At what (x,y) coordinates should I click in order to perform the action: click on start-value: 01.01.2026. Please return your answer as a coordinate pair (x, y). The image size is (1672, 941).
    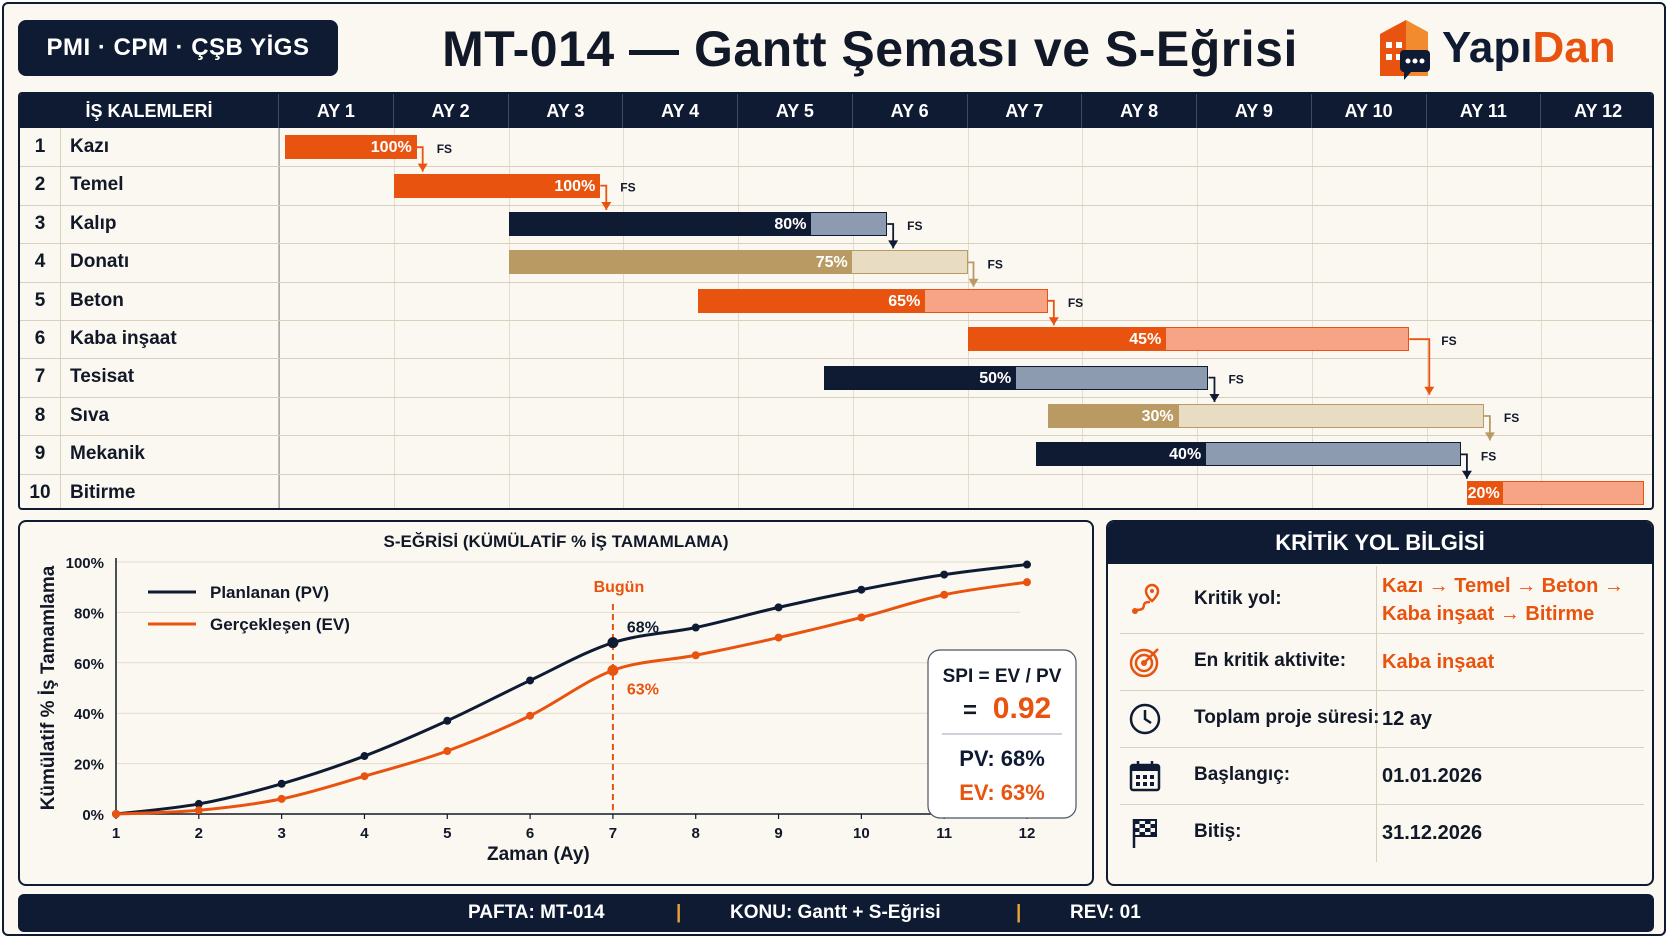
    Looking at the image, I should click on (1432, 776).